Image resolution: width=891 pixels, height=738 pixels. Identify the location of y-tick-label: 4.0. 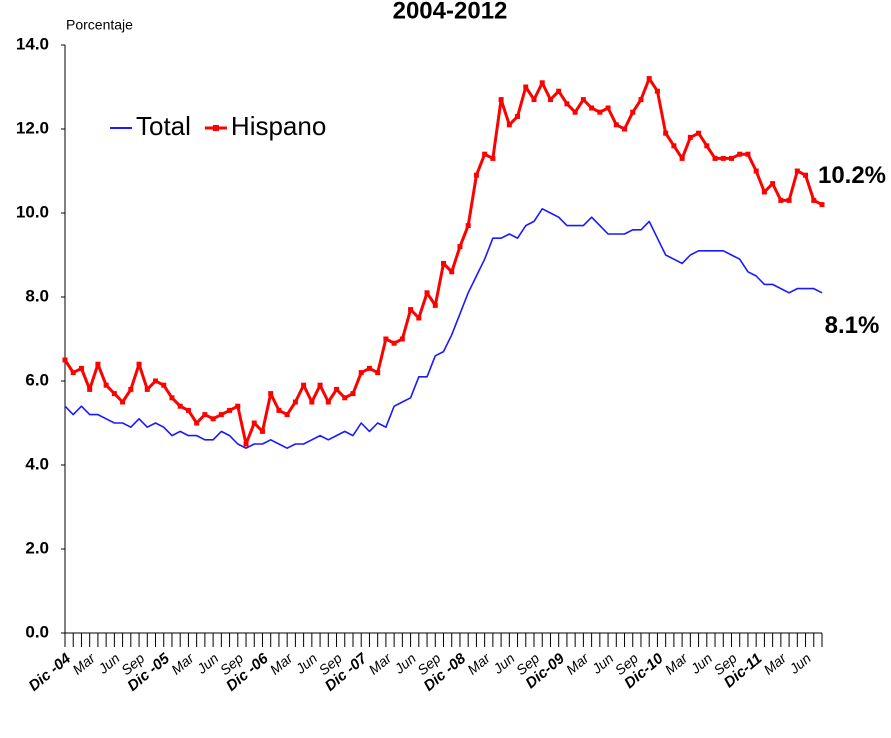
(37, 463).